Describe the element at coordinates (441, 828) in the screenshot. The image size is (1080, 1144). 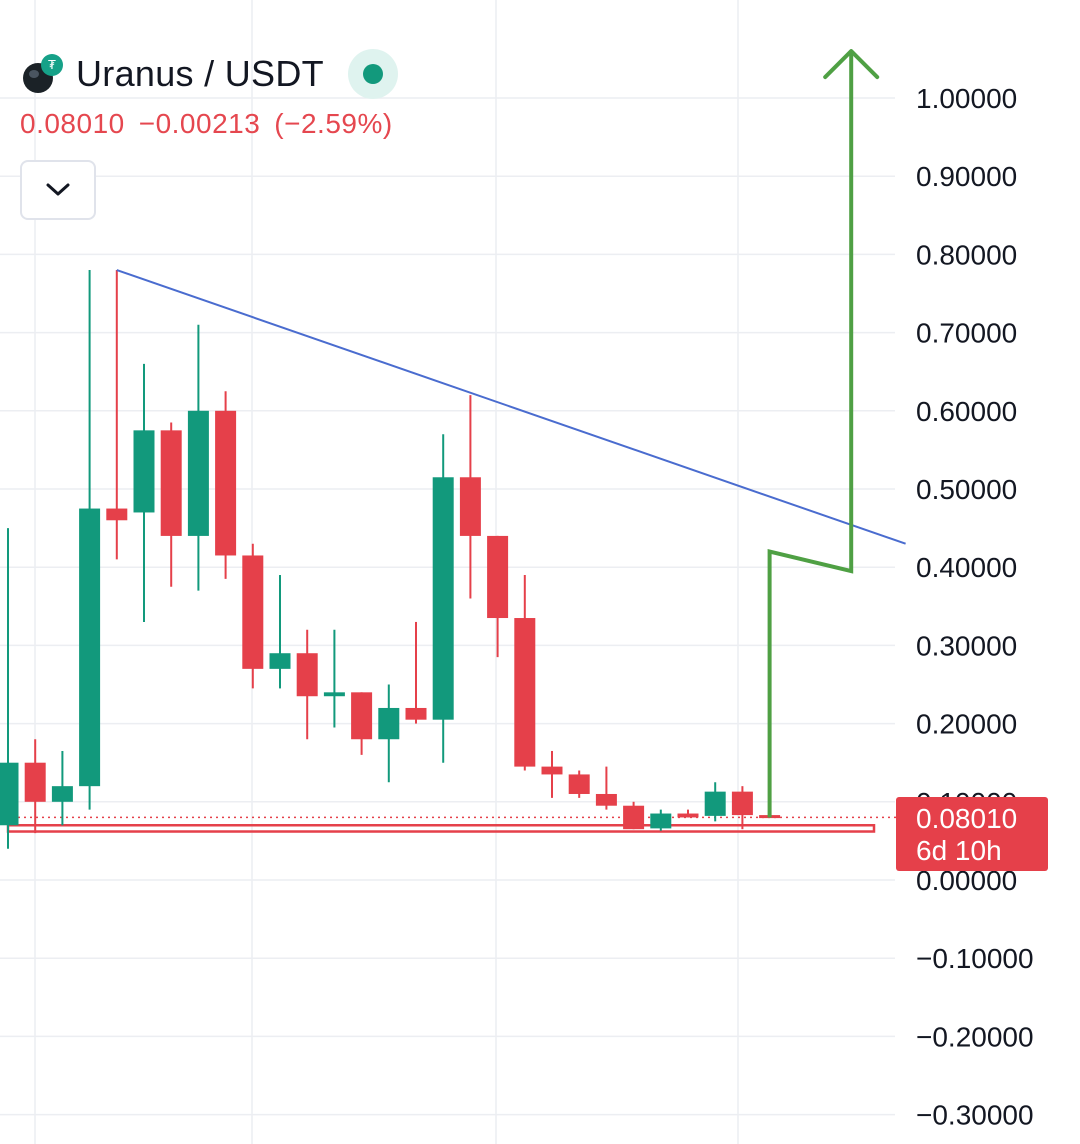
I see `support-zone-box` at that location.